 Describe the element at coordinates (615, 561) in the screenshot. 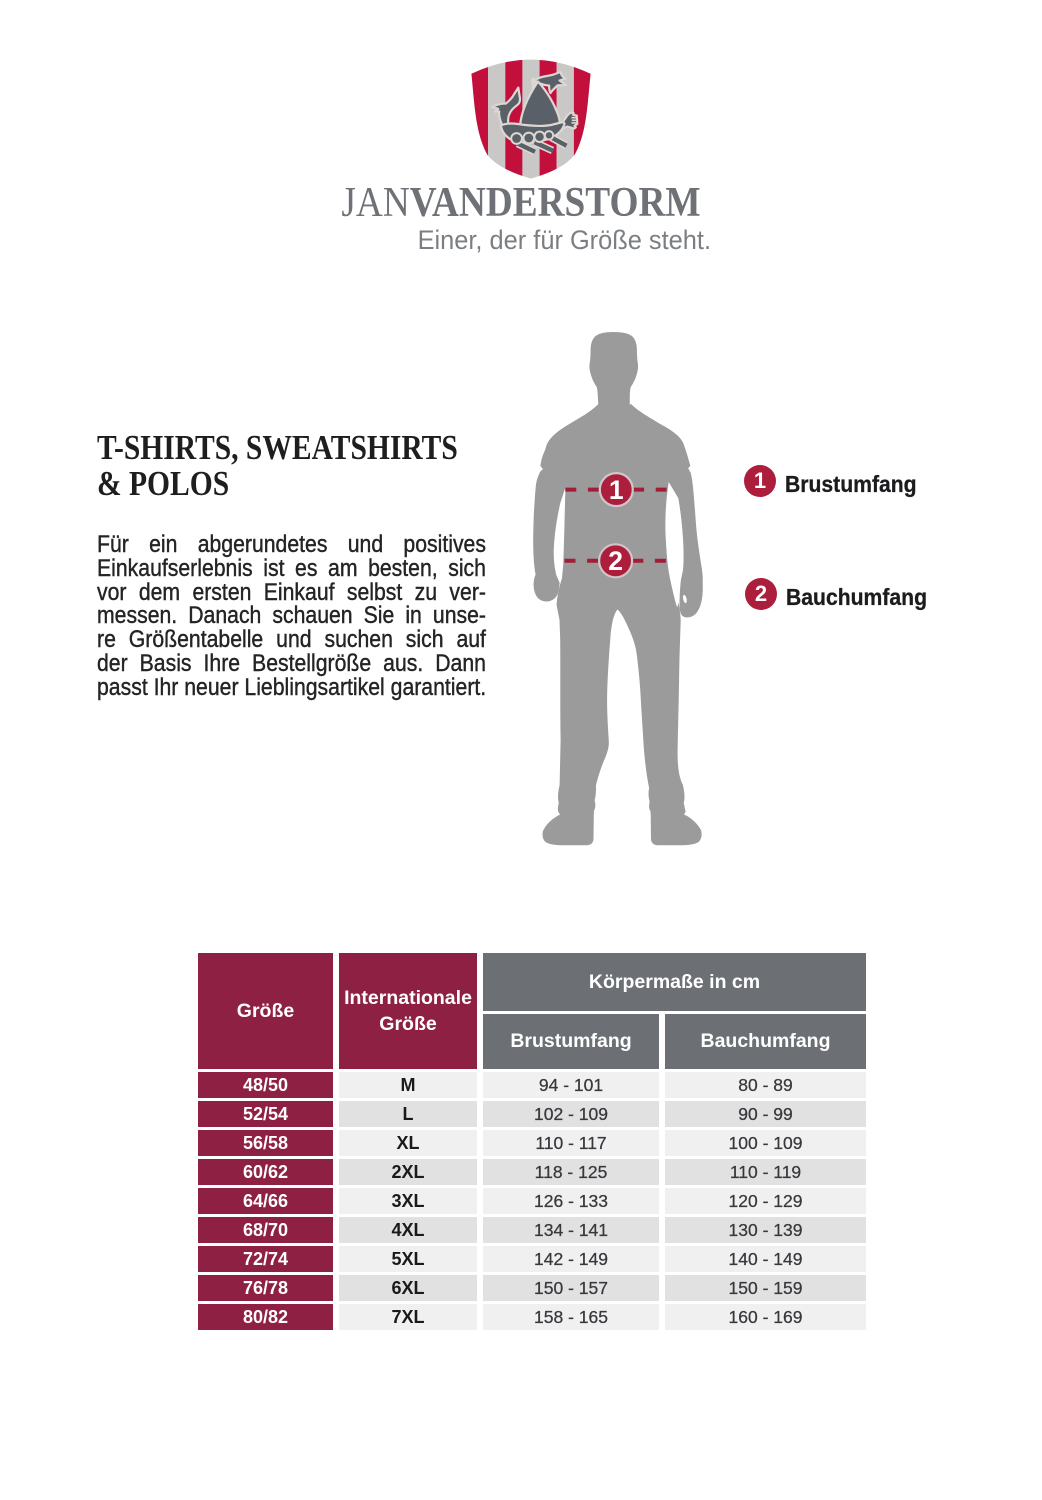

I see `svg-text: 2` at that location.